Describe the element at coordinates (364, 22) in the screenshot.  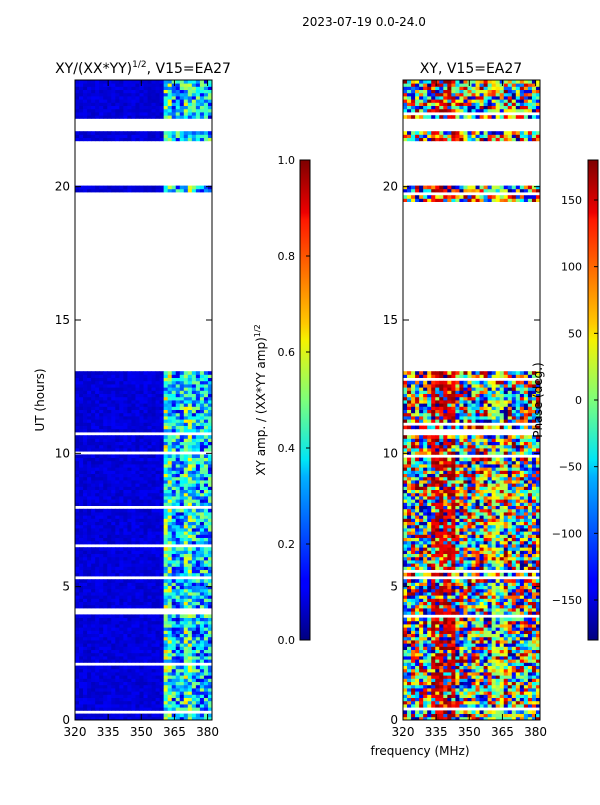
I see `figure-suptitle: 2023-07-19 0.0-24.0` at that location.